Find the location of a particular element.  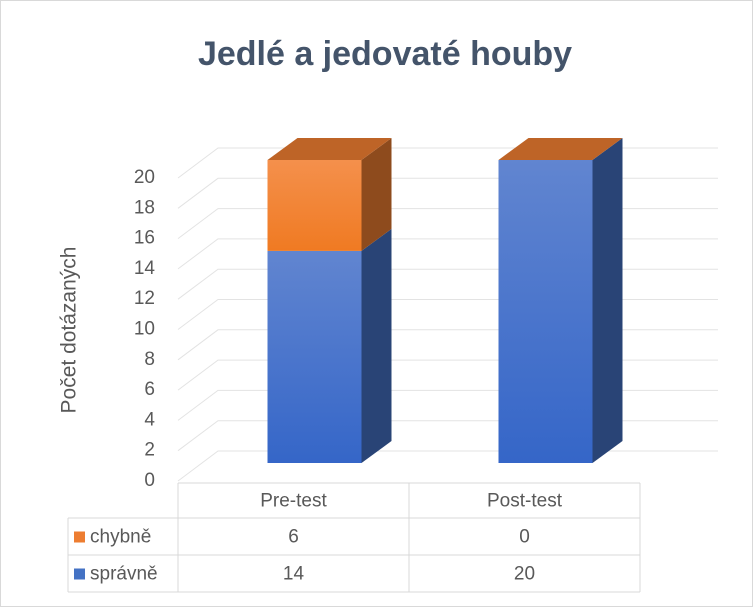

y-tick-label: 12 is located at coordinates (144, 298).